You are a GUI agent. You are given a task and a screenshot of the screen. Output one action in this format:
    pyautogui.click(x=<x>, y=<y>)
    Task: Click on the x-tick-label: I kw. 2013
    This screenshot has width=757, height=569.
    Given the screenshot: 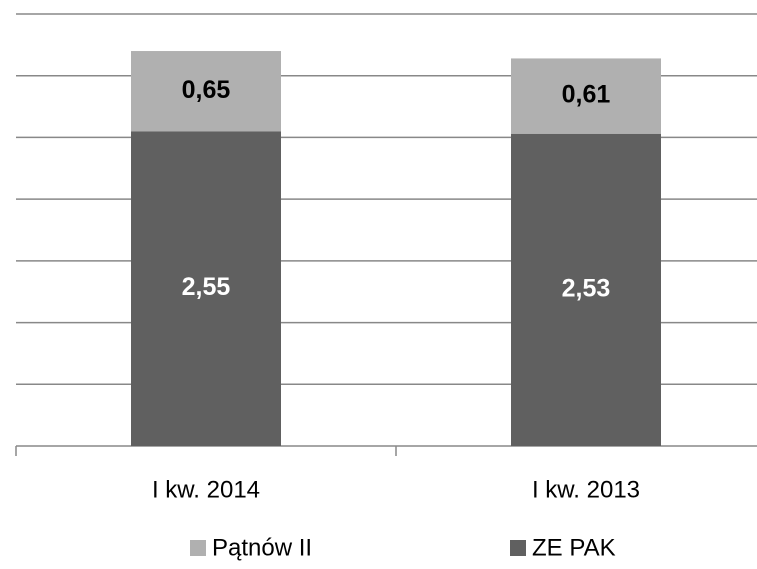 What is the action you would take?
    pyautogui.click(x=586, y=489)
    